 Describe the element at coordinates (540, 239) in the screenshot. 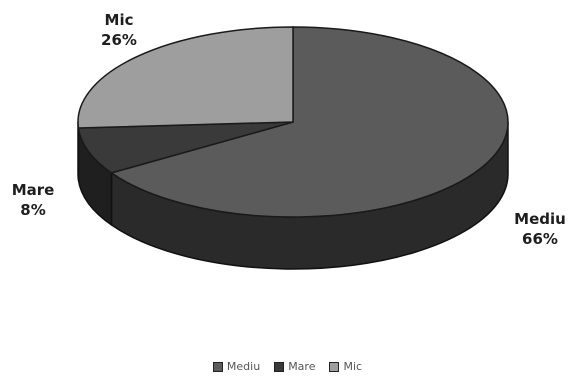

I see `slice-label-mediu-value: 66%` at that location.